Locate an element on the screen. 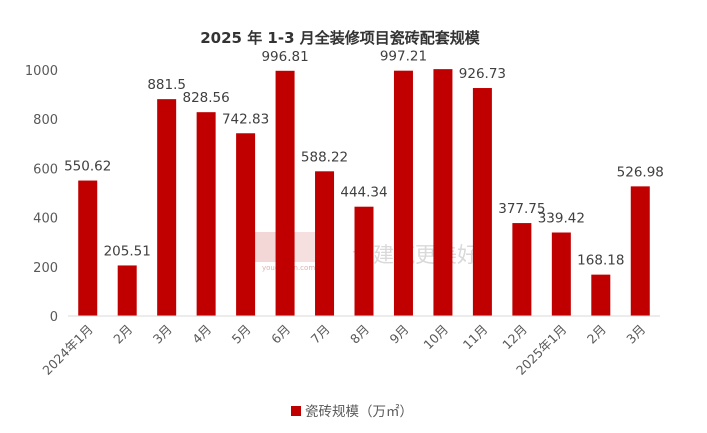  x-tick-label: 2024年1月 is located at coordinates (67, 350).